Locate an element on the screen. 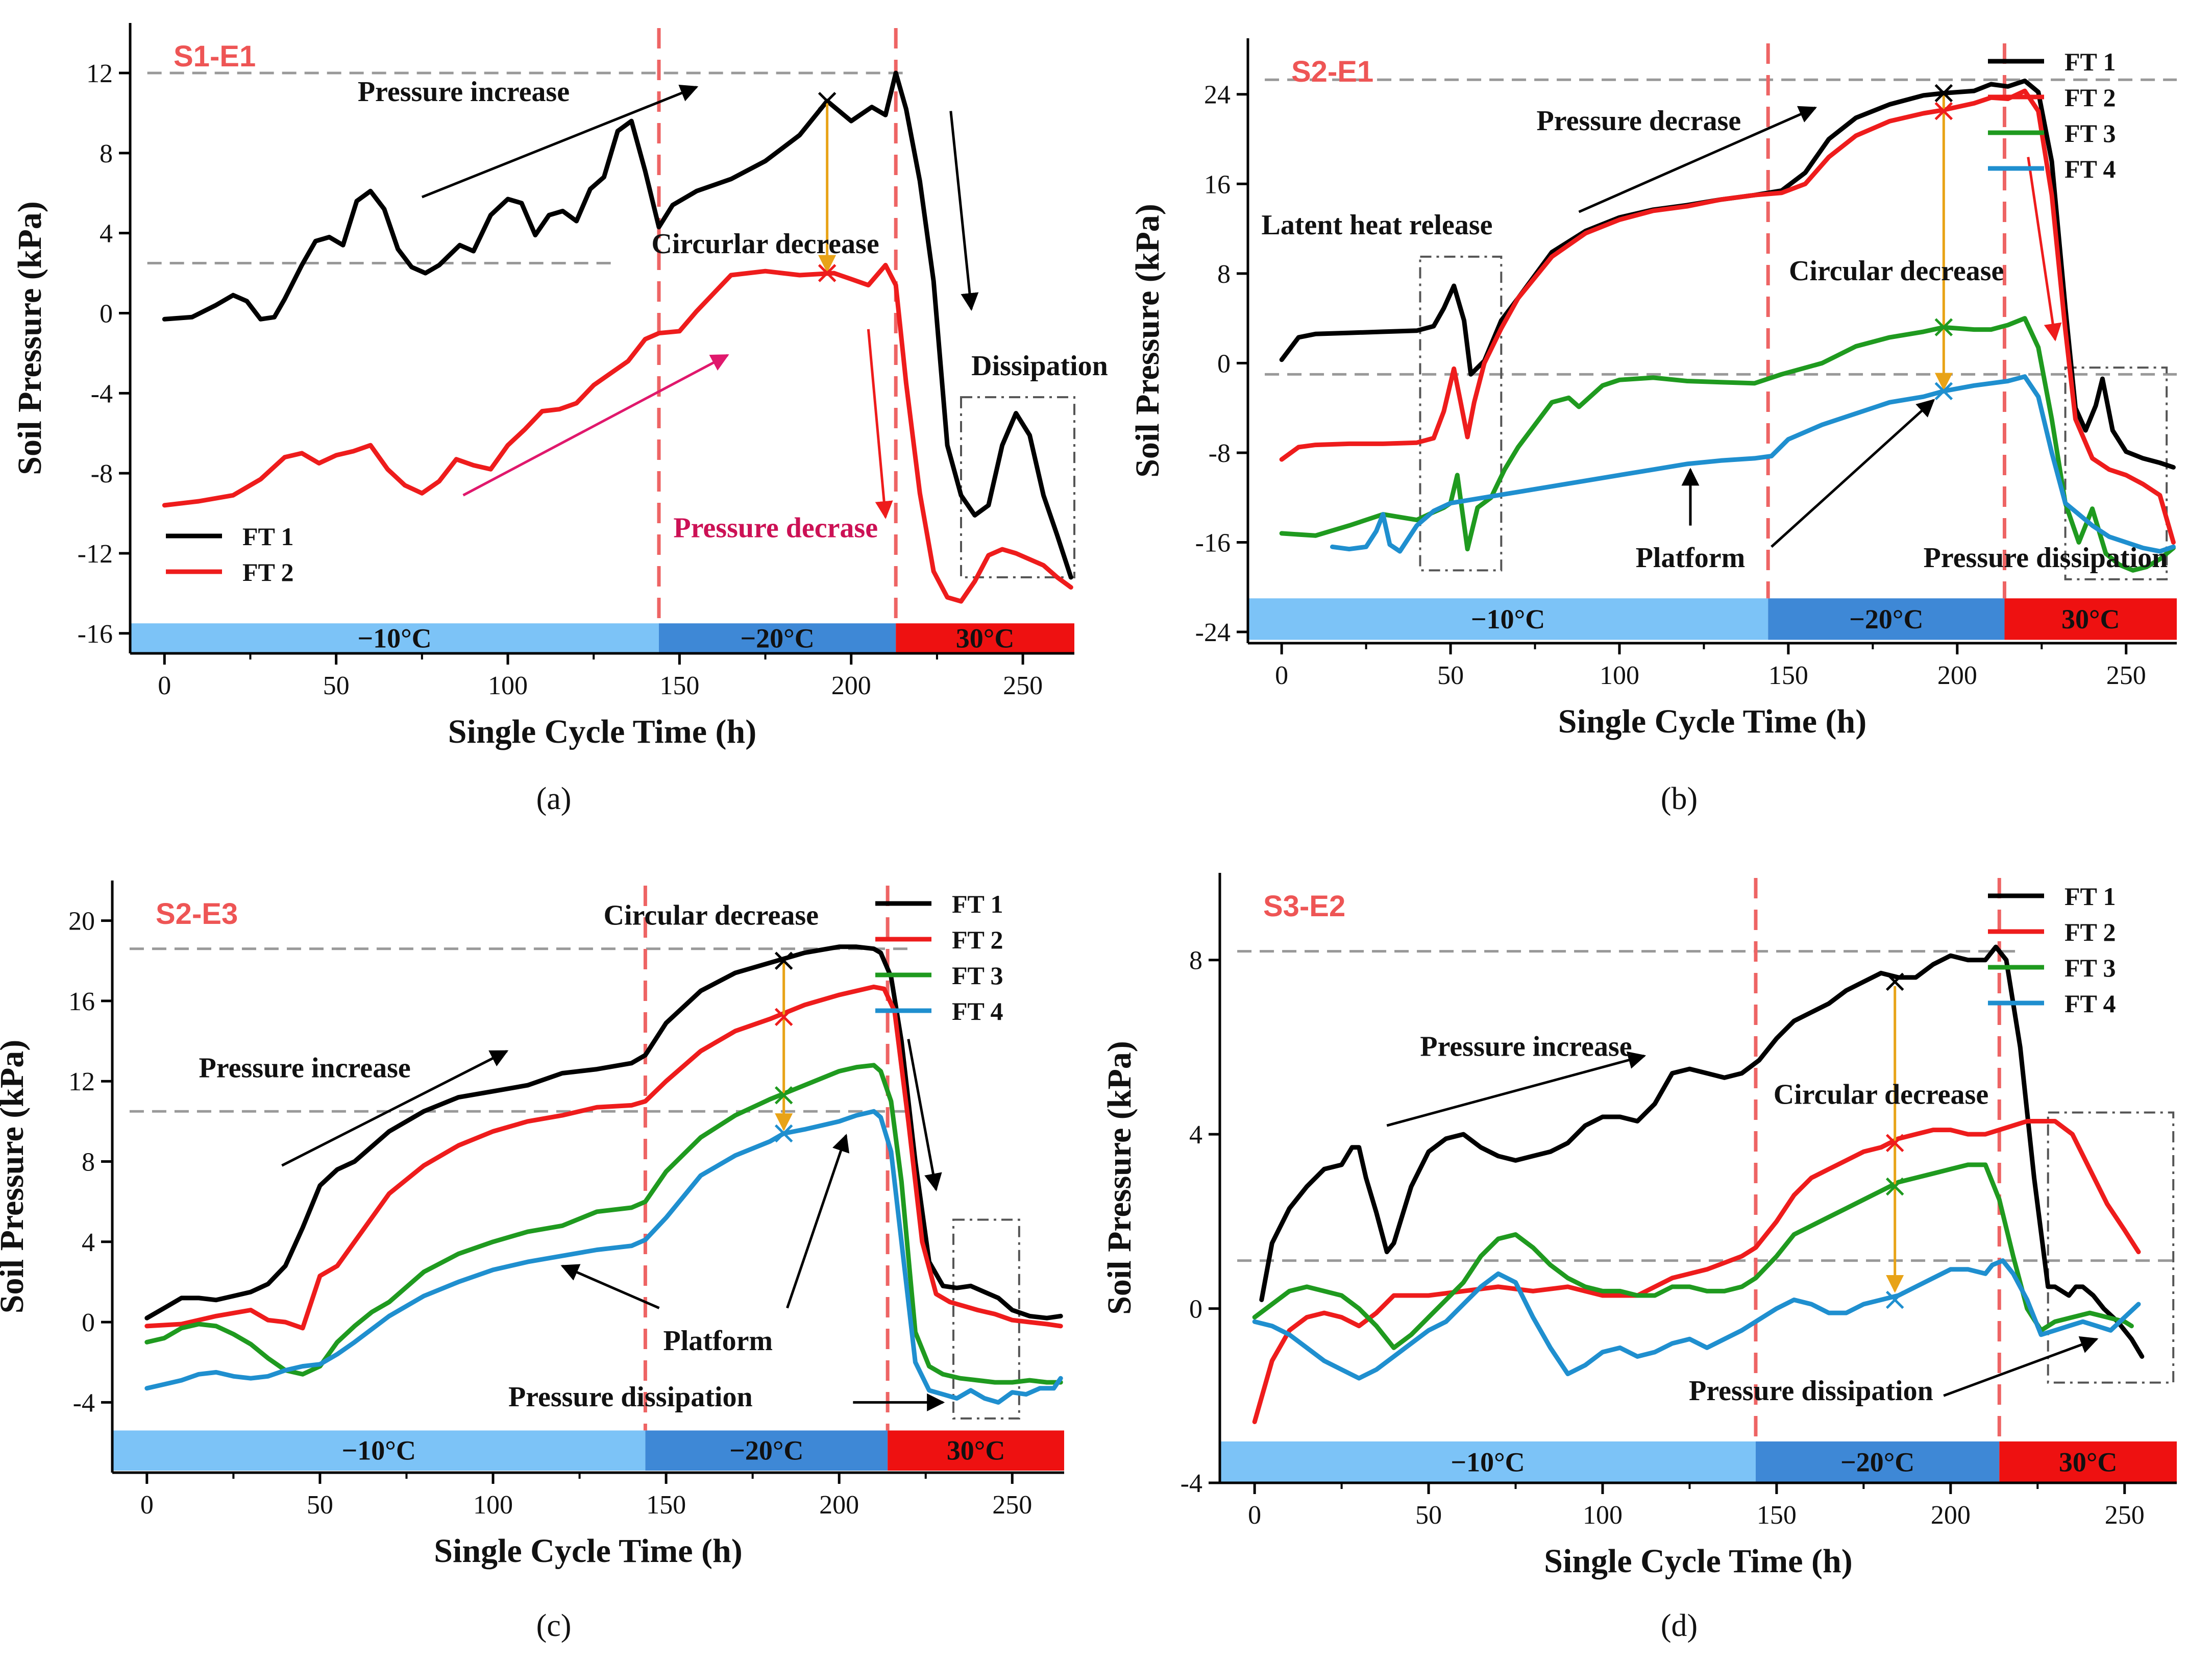 The height and width of the screenshot is (1662, 2212). annotation-label: Platform is located at coordinates (1691, 558).